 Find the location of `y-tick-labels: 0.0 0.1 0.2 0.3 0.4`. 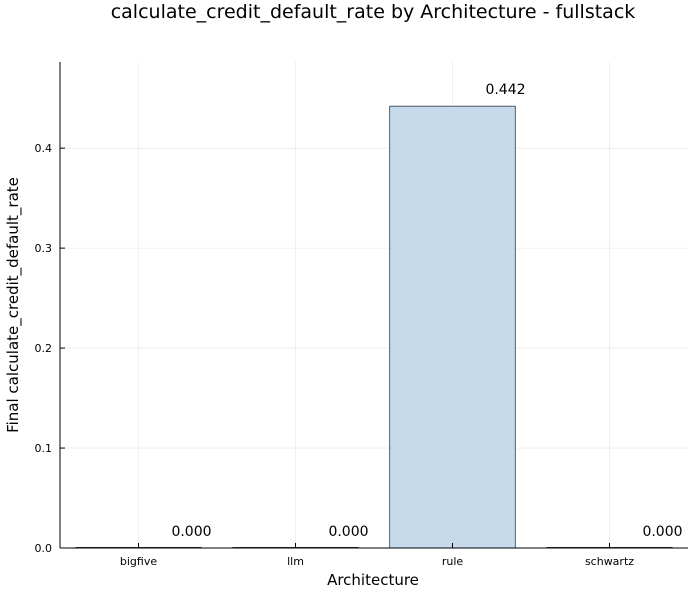

y-tick-labels: 0.0 0.1 0.2 0.3 0.4 is located at coordinates (44, 348).